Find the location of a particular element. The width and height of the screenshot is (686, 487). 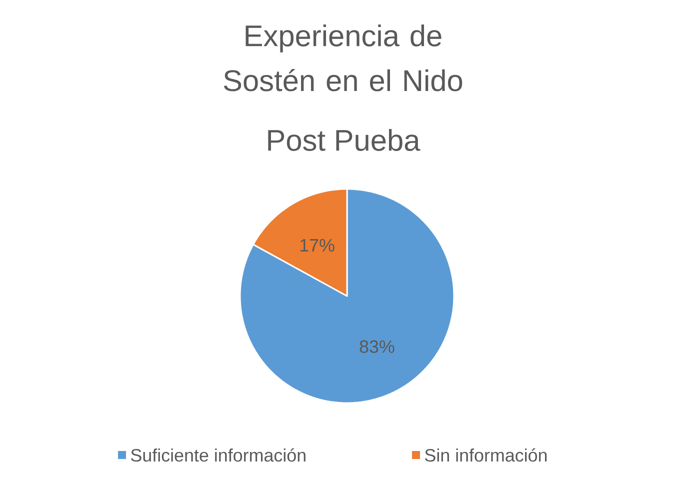

data-label: 83% is located at coordinates (377, 346).